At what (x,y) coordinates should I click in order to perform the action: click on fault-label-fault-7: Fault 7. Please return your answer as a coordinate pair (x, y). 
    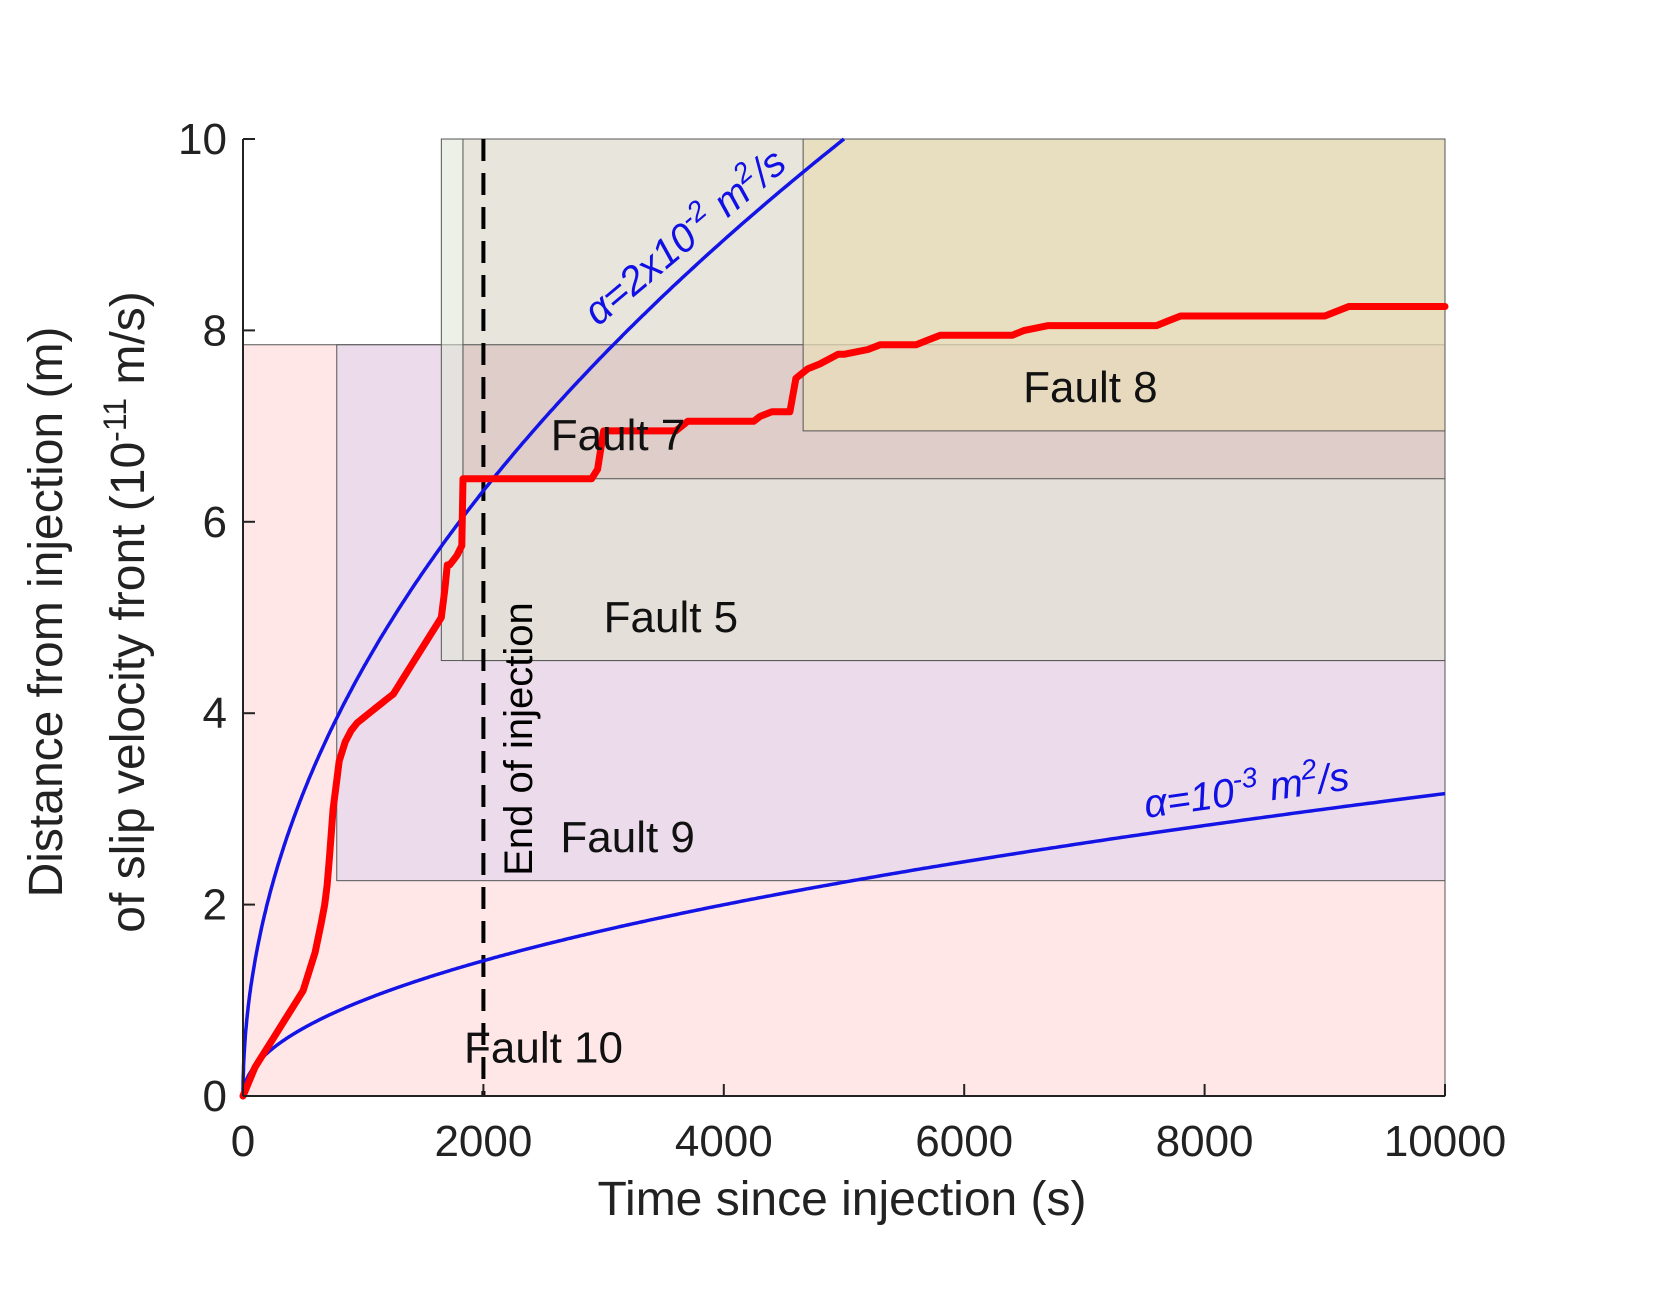
    Looking at the image, I should click on (618, 435).